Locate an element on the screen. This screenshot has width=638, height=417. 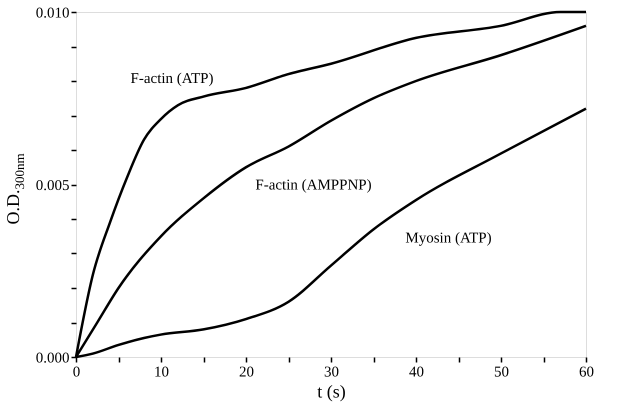
y-tick-label: 0.000 is located at coordinates (53, 358).